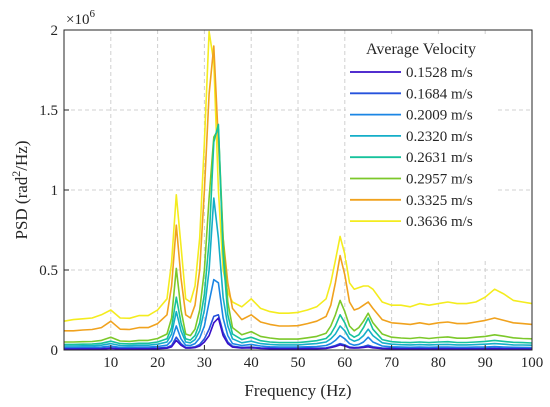 The height and width of the screenshot is (407, 550). Describe the element at coordinates (323, 358) in the screenshot. I see `x-axis-ticks: 10 20 30 40 50 60 70 80 90 100` at that location.